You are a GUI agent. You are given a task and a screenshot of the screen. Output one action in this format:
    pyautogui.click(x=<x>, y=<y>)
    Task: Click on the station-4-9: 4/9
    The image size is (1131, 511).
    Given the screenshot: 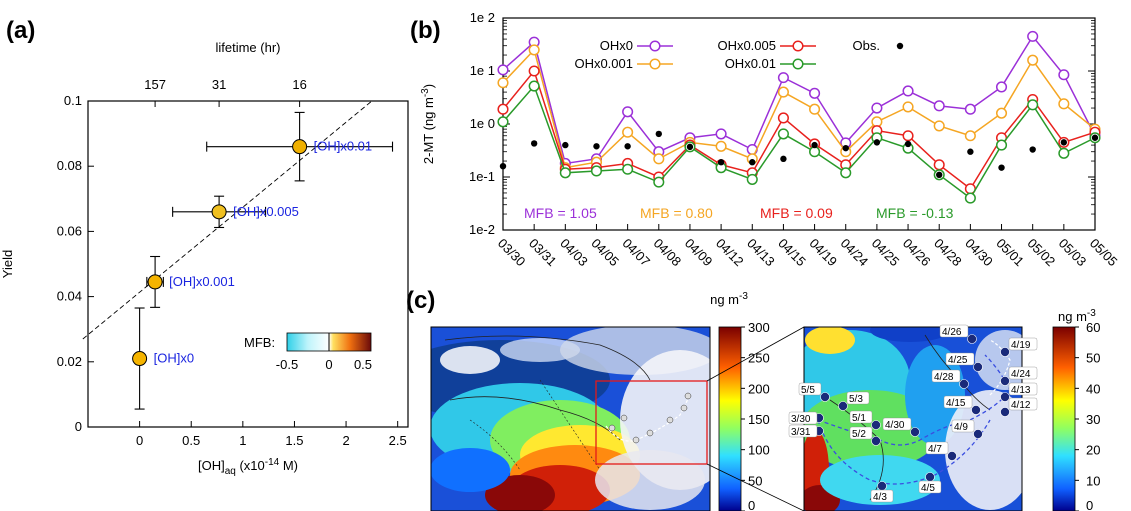 What is the action you would take?
    pyautogui.click(x=967, y=429)
    